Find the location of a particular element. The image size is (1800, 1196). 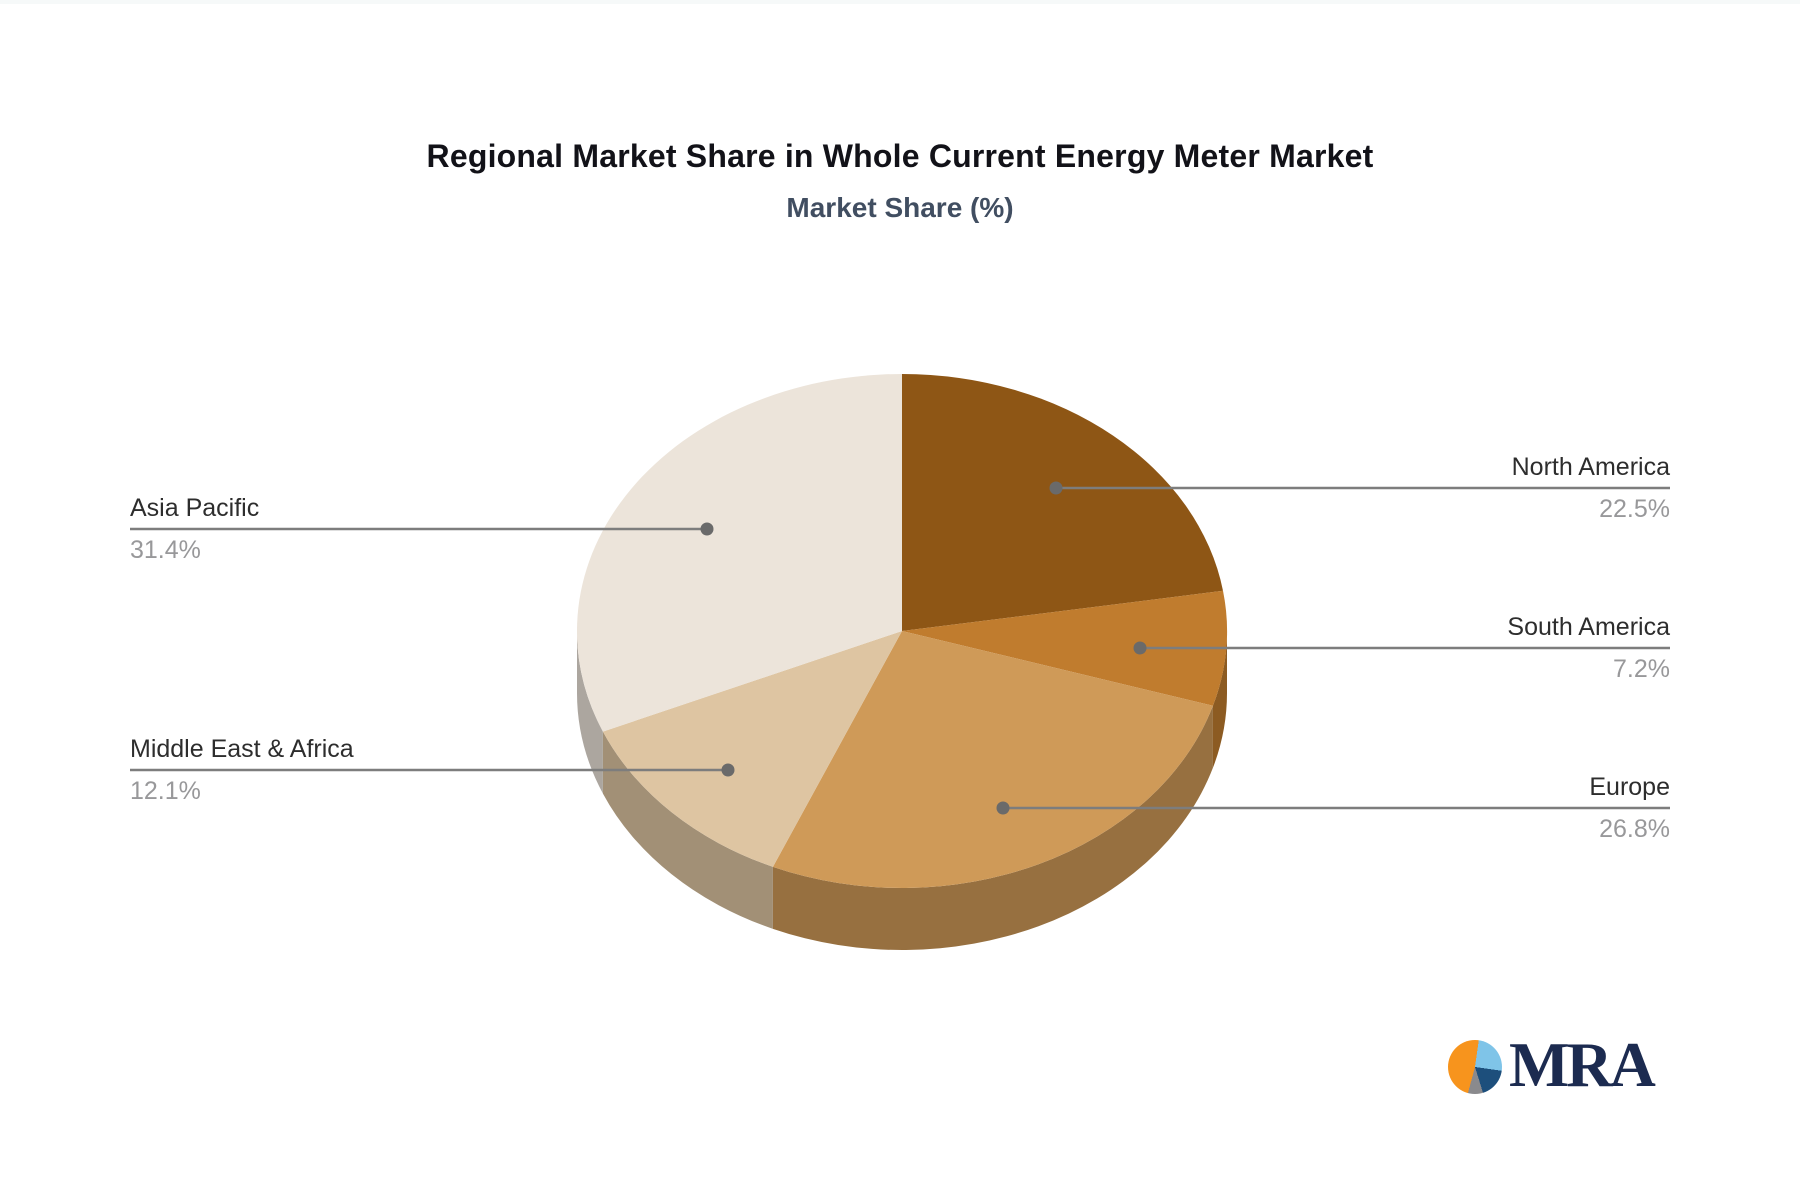

slice-value: 31.4% is located at coordinates (165, 550).